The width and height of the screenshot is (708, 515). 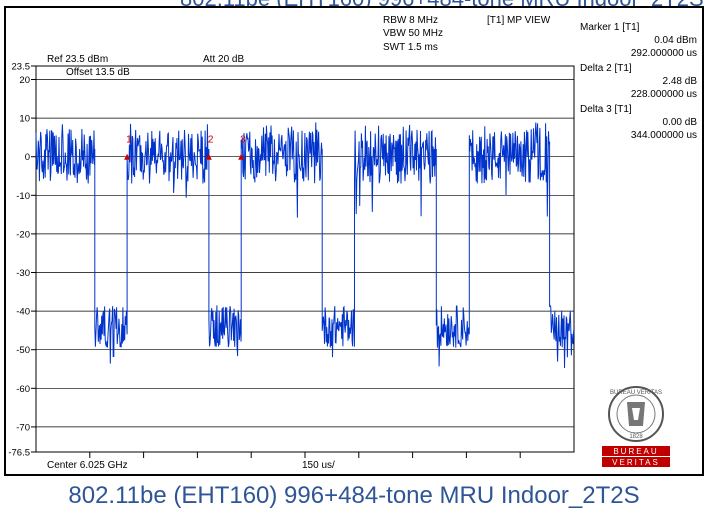 What do you see at coordinates (23, 196) in the screenshot?
I see `y-tick-label: -10` at bounding box center [23, 196].